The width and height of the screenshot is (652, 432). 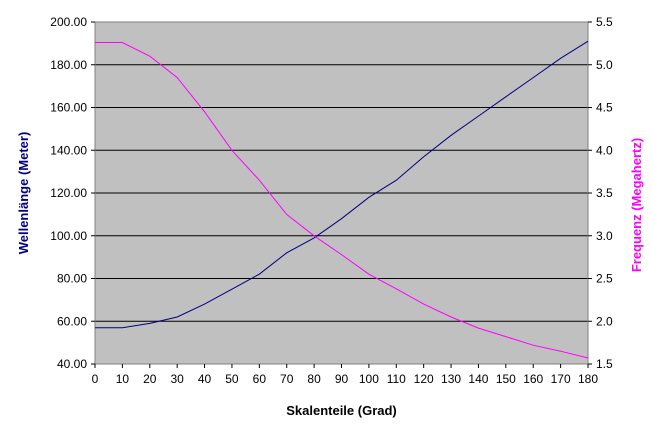 What do you see at coordinates (396, 379) in the screenshot?
I see `x-tick-label: 110` at bounding box center [396, 379].